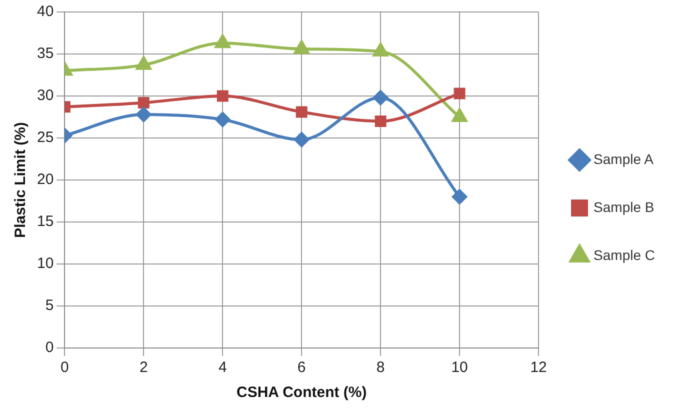 The height and width of the screenshot is (410, 675). What do you see at coordinates (45, 95) in the screenshot?
I see `y-tick-label: 30` at bounding box center [45, 95].